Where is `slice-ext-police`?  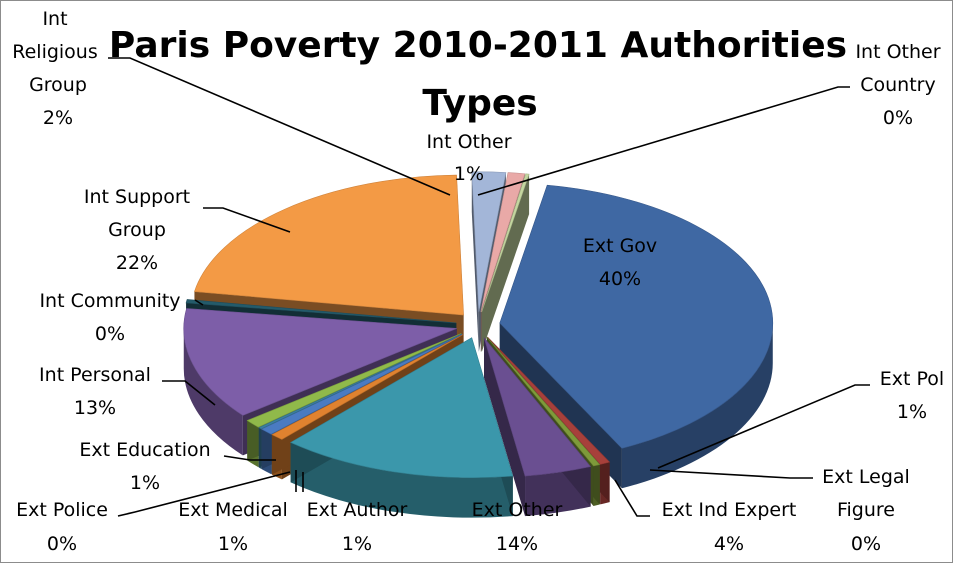
slice-ext-police is located at coordinates (360, 381).